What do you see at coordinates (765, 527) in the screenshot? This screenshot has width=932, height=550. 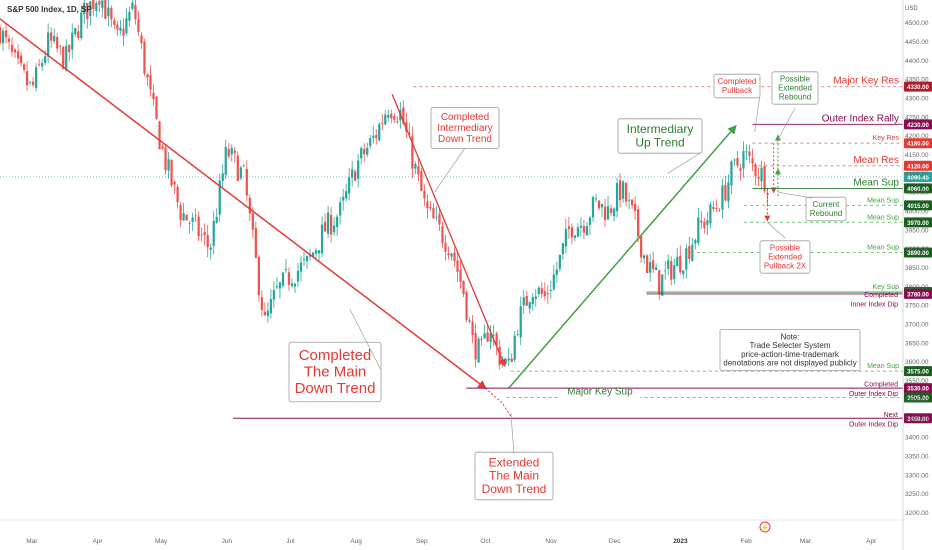 I see `lightning-icon` at bounding box center [765, 527].